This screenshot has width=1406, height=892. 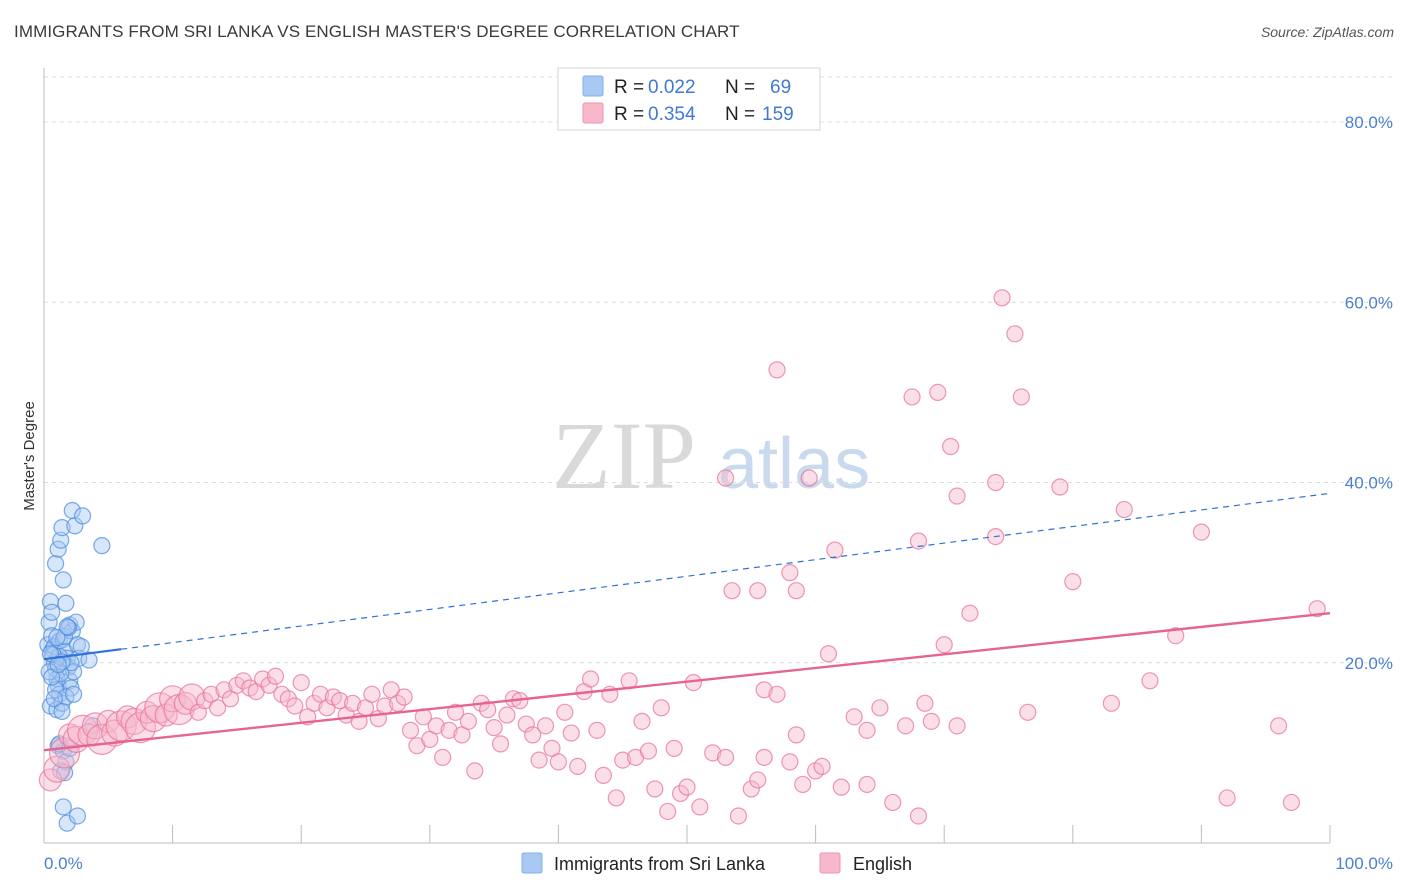 What do you see at coordinates (778, 114) in the screenshot?
I see `legend-n-value-2: 159` at bounding box center [778, 114].